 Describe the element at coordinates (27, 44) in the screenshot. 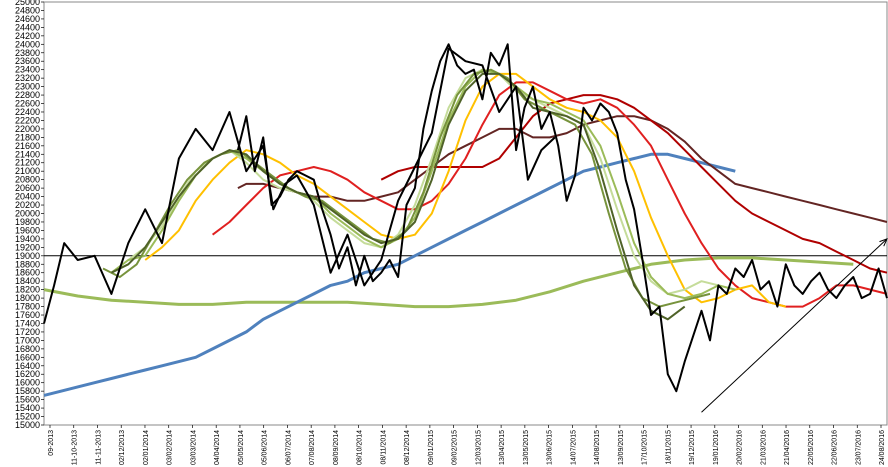

I see `y-tick-label: 24000` at that location.